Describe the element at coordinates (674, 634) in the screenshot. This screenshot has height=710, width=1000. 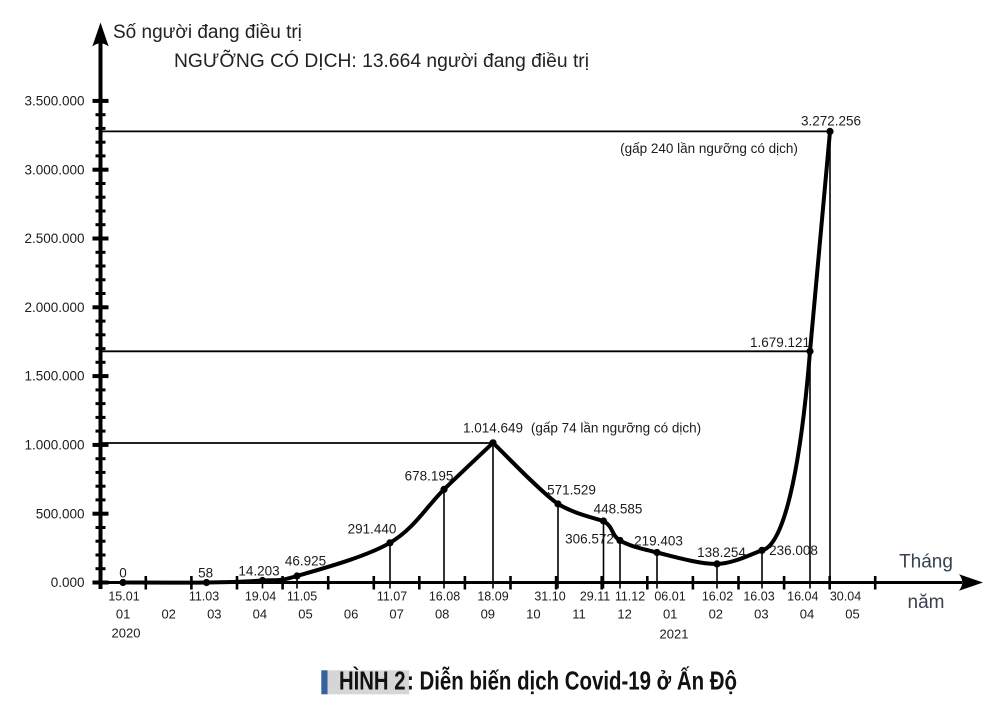
I see `svg-text: 2021` at that location.